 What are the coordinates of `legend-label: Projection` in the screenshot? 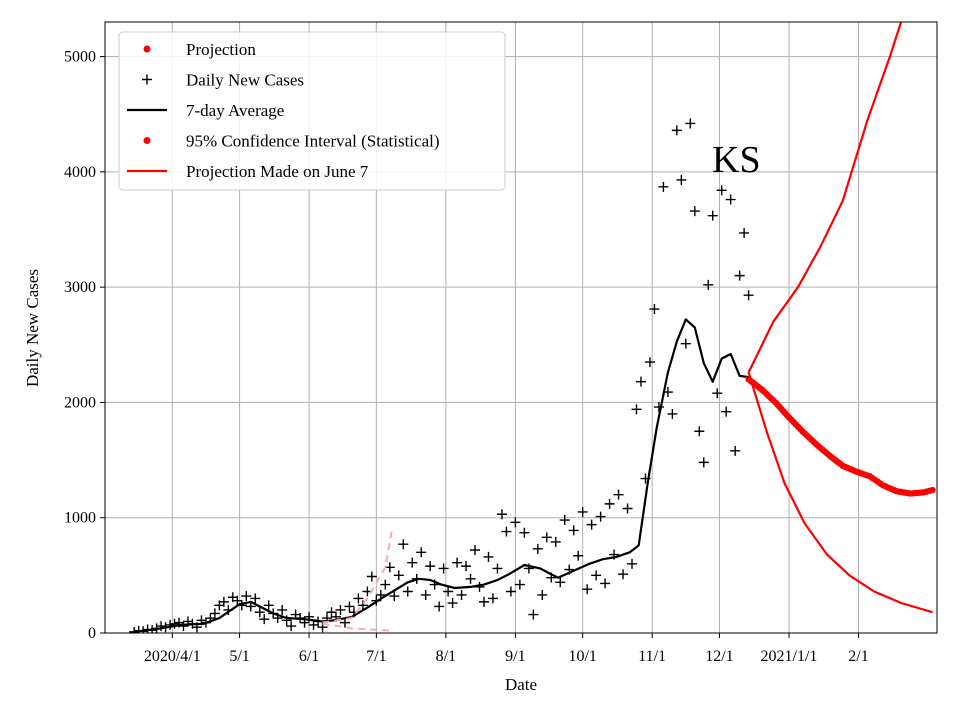 It's located at (221, 49).